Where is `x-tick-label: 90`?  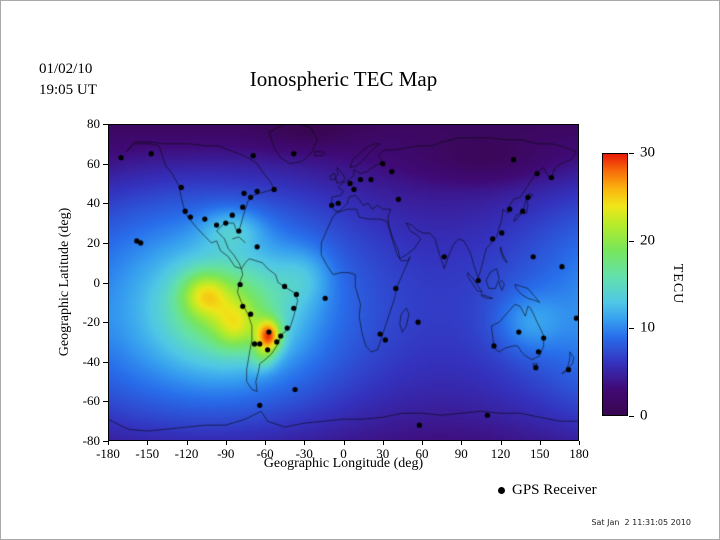 x-tick-label: 90 is located at coordinates (461, 453).